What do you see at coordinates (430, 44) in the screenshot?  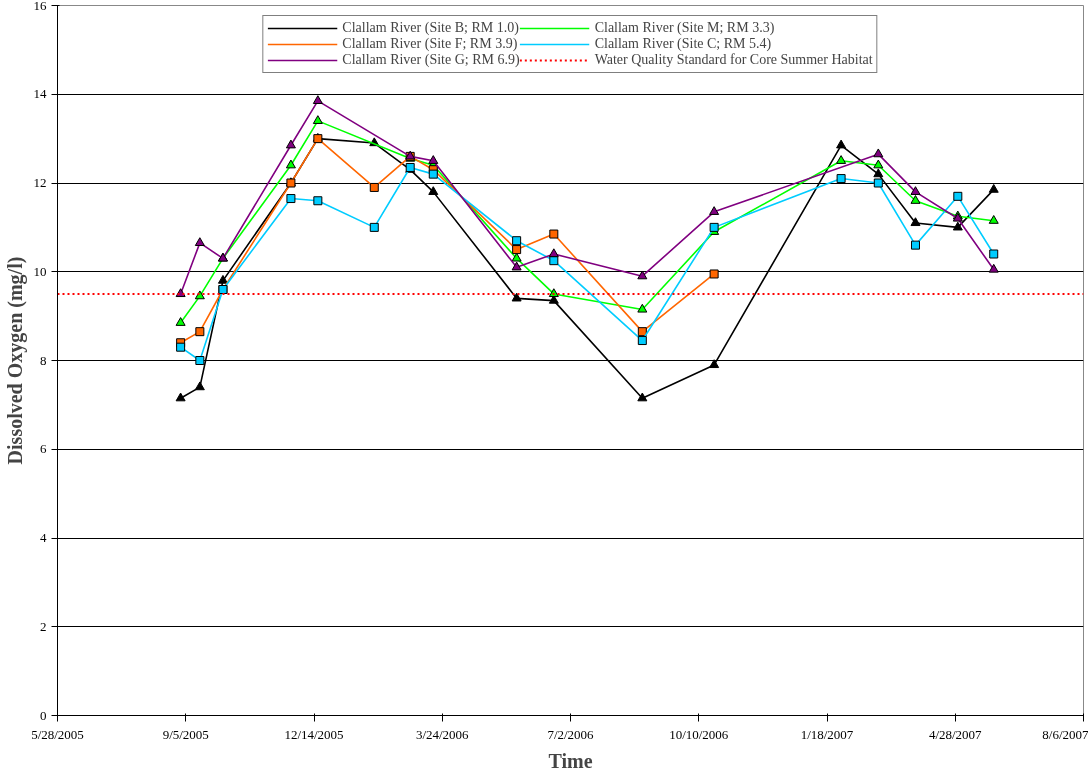 I see `legend-label: Clallam River (Site F; RM 3.9)` at bounding box center [430, 44].